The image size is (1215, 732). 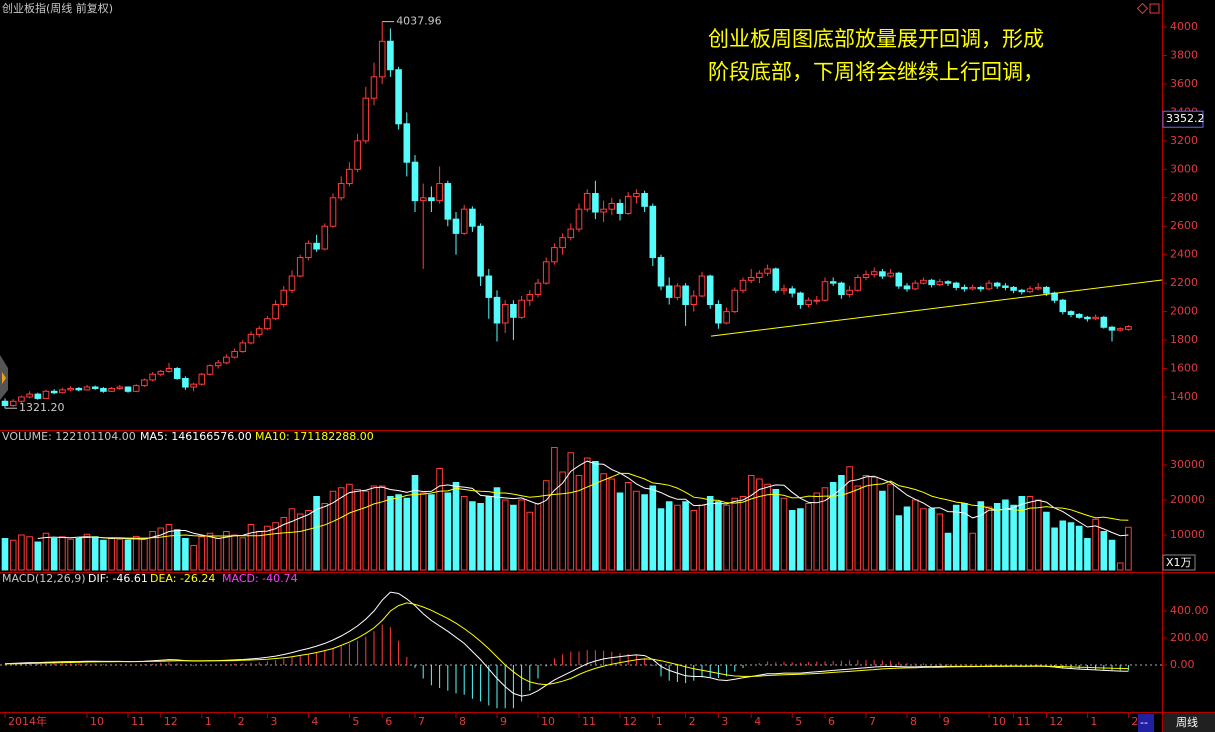 I want to click on y-tick-label: 200.00, so click(x=1189, y=637).